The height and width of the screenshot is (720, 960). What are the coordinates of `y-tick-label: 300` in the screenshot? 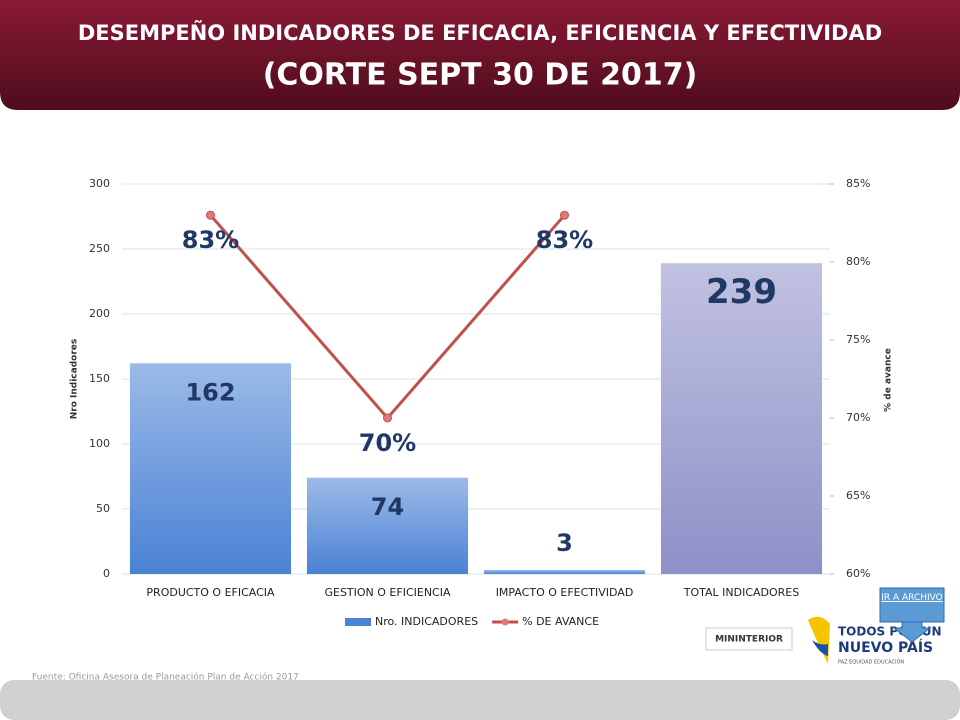 It's located at (99, 183).